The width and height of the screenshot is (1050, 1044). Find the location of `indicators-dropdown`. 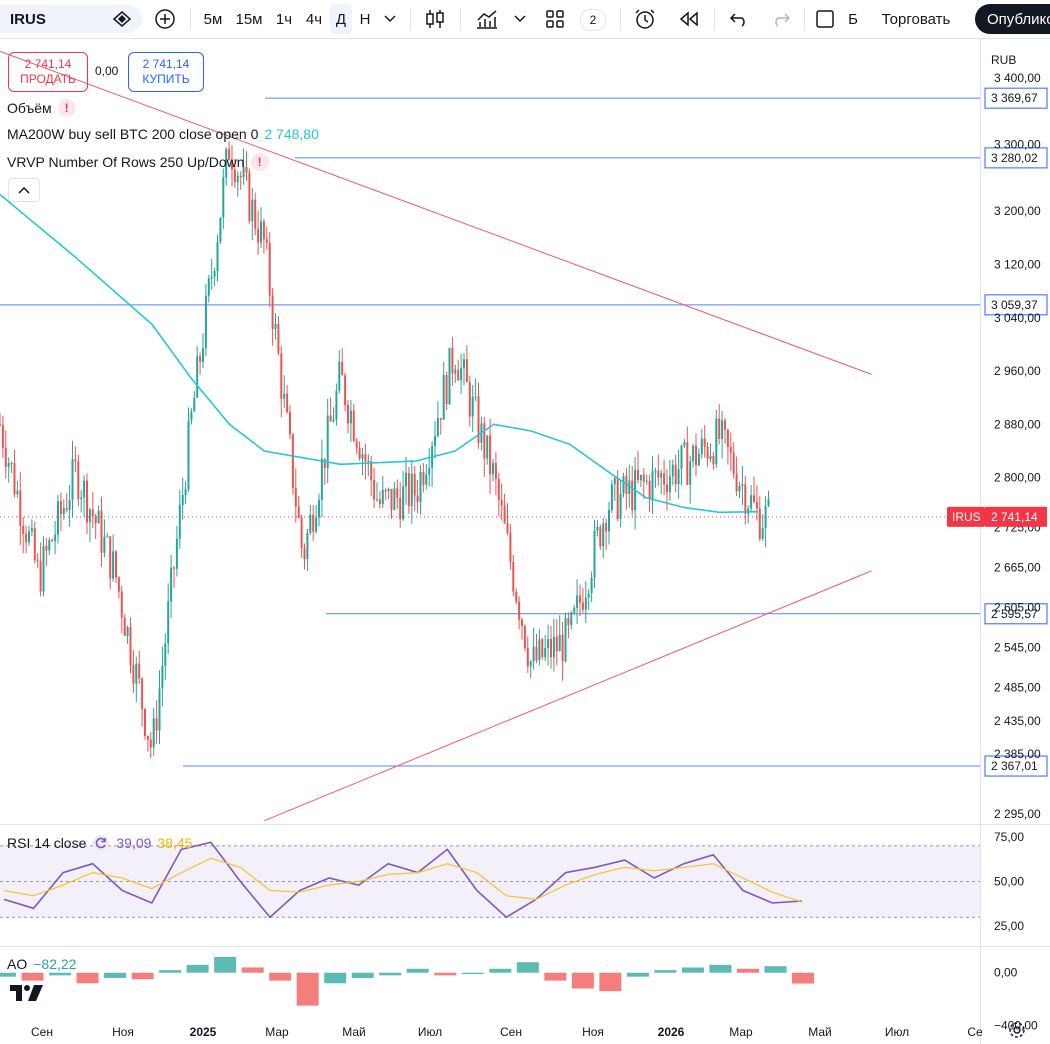

indicators-dropdown is located at coordinates (520, 19).